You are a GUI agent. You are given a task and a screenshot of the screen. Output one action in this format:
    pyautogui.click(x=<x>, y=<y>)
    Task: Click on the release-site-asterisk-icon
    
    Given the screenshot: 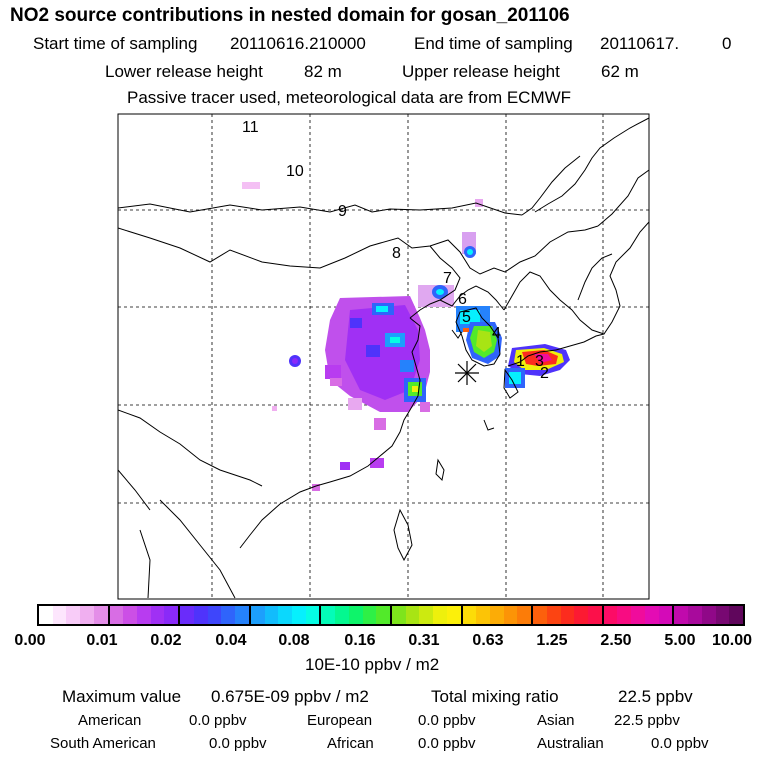 What is the action you would take?
    pyautogui.click(x=467, y=373)
    